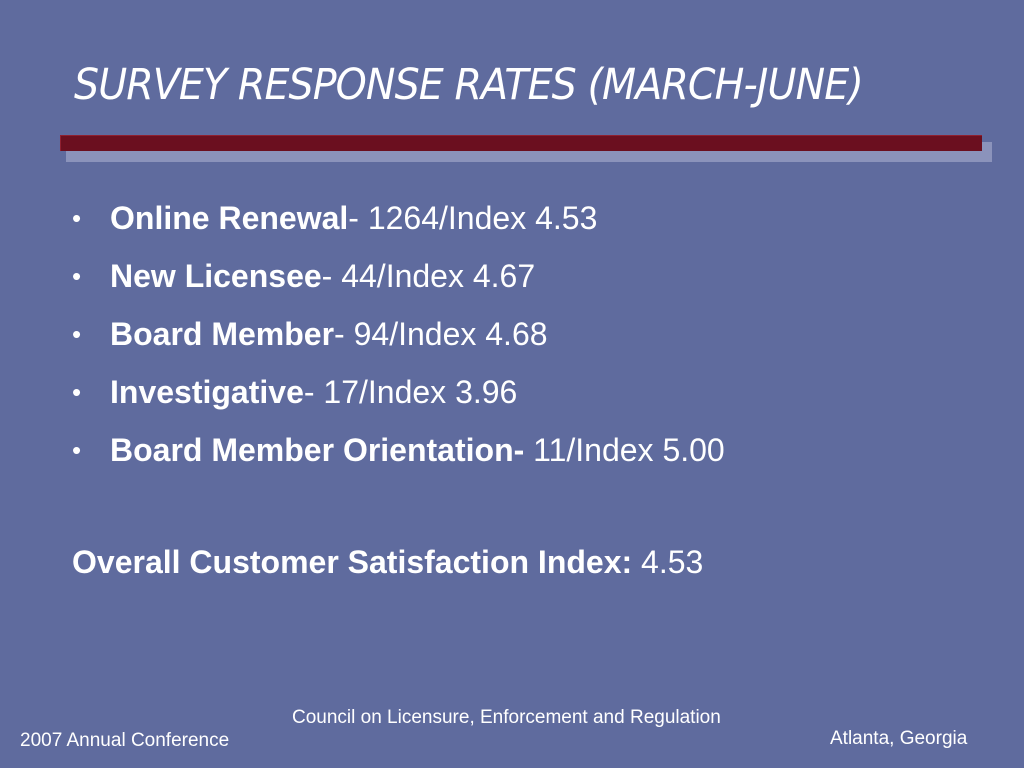 The width and height of the screenshot is (1024, 768). I want to click on bullet-label: Online Renewal, so click(229, 218).